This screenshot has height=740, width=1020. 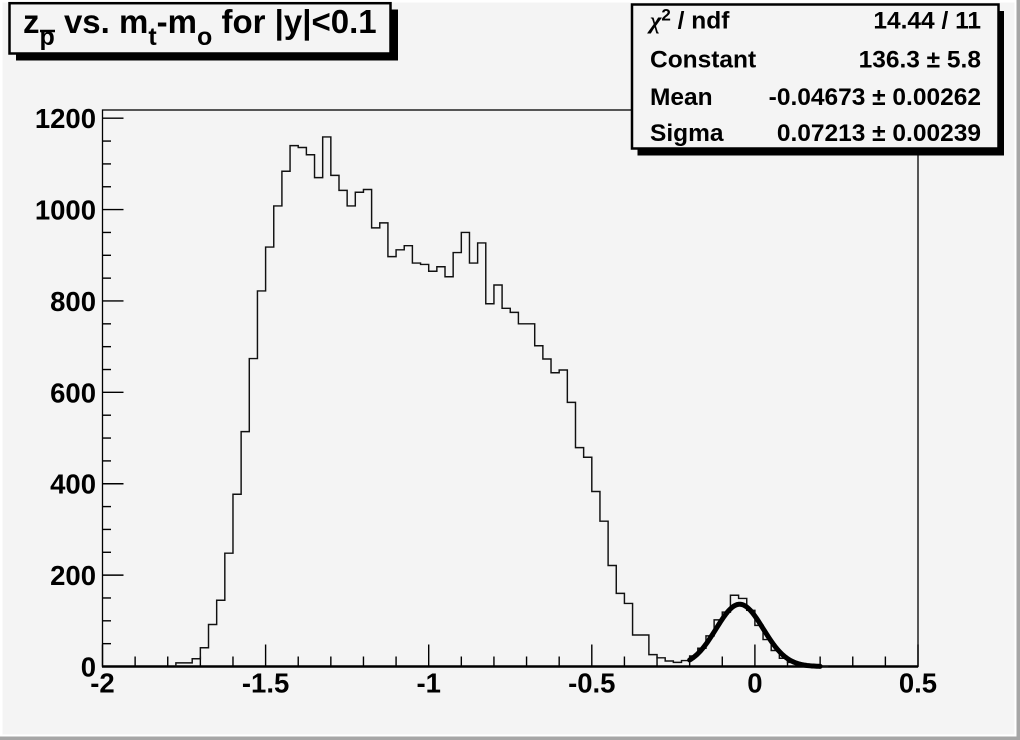 I want to click on svg-text: -2, so click(x=102, y=683).